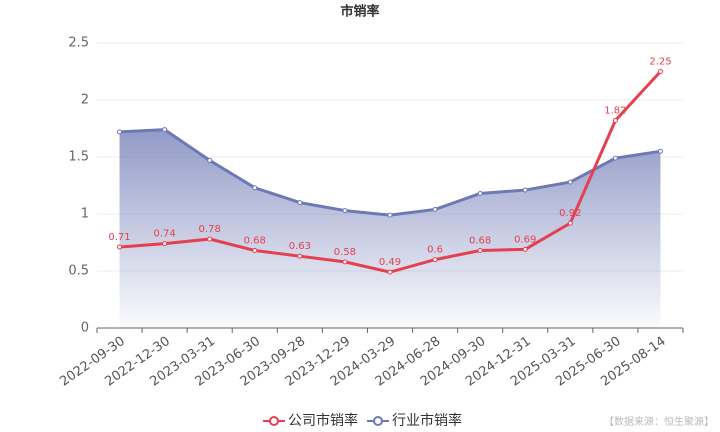  What do you see at coordinates (525, 239) in the screenshot?
I see `data-label: 0.69` at bounding box center [525, 239].